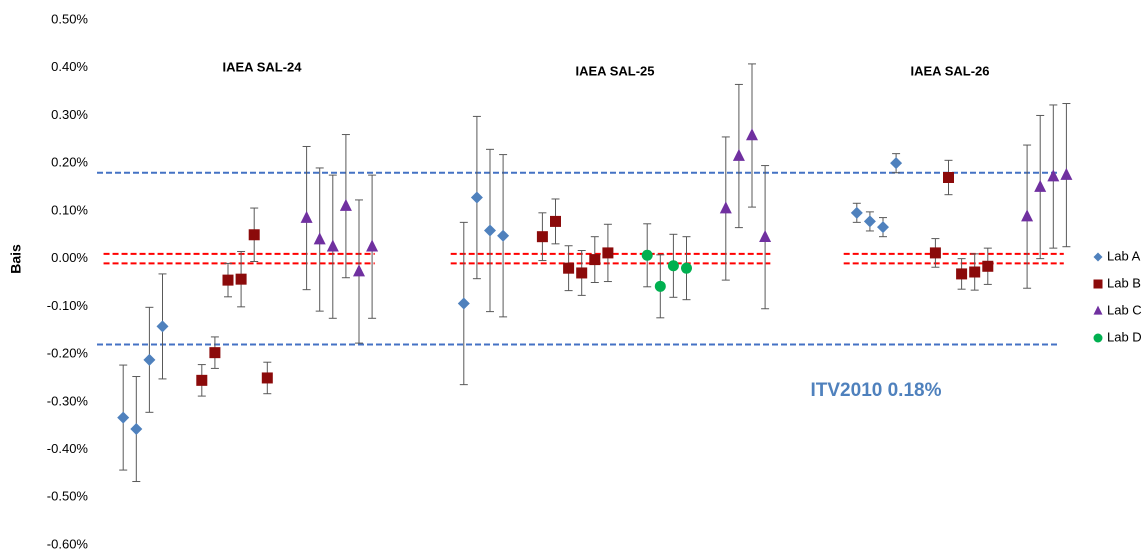  I want to click on legend-label: Lab B, so click(1124, 282).